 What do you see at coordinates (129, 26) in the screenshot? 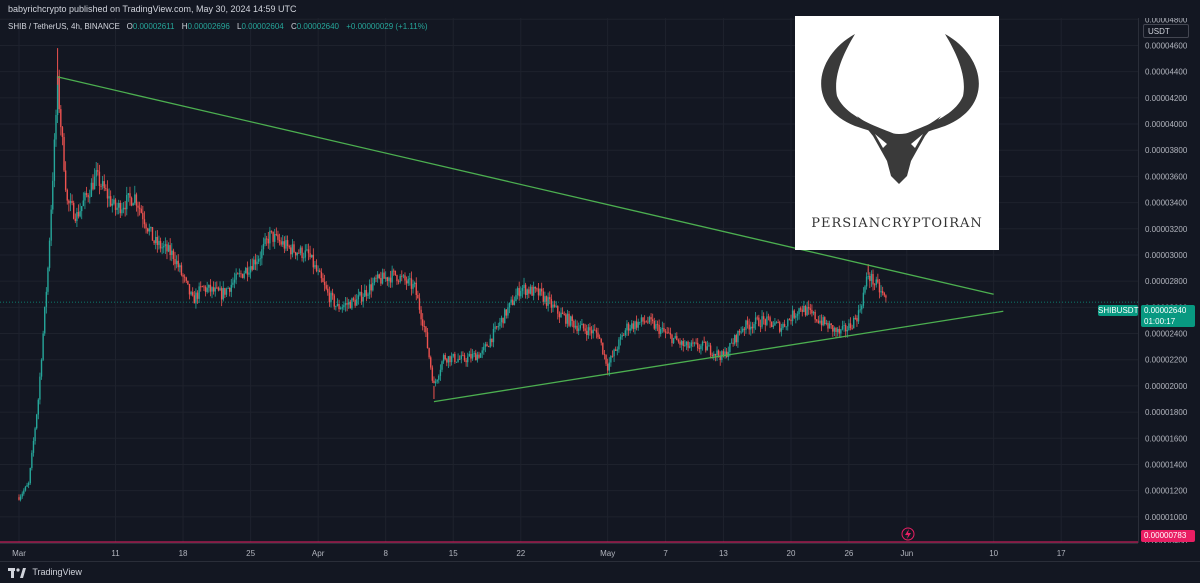
I see `legend-open-label: O` at bounding box center [129, 26].